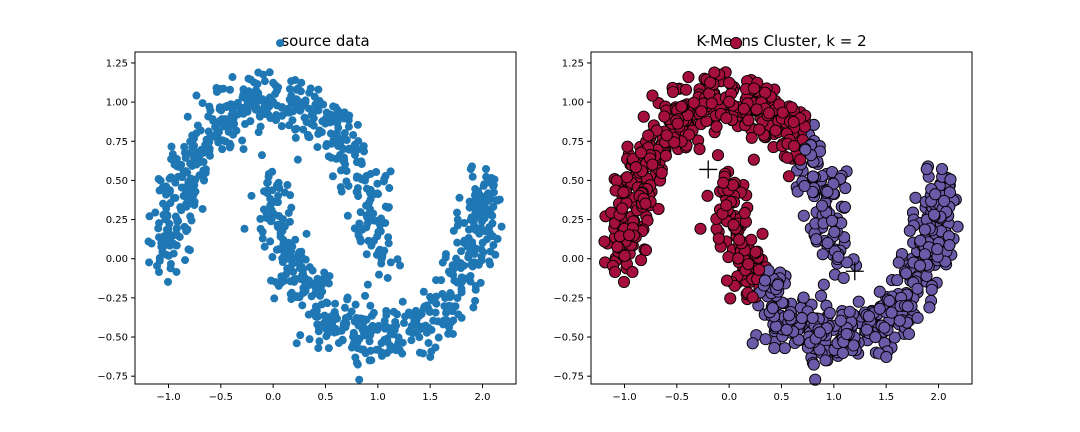 This screenshot has width=1080, height=432. Describe the element at coordinates (117, 63) in the screenshot. I see `y-tick-label: 1.25` at that location.